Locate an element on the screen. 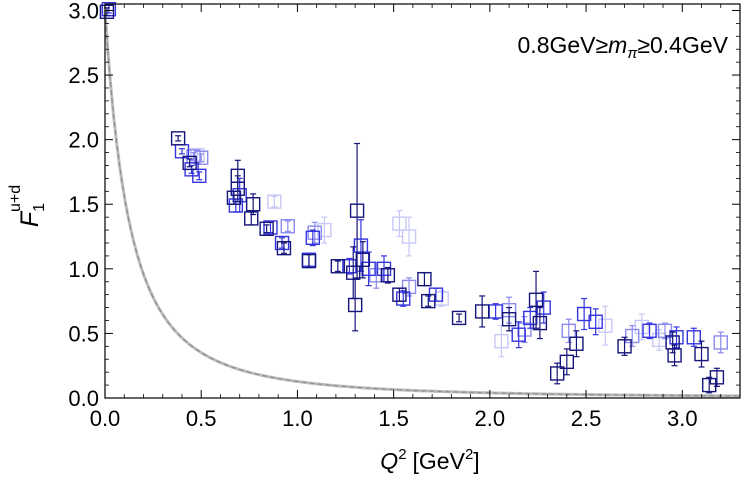 Image resolution: width=747 pixels, height=481 pixels. y-tick-label: 0.0 is located at coordinates (83, 398).